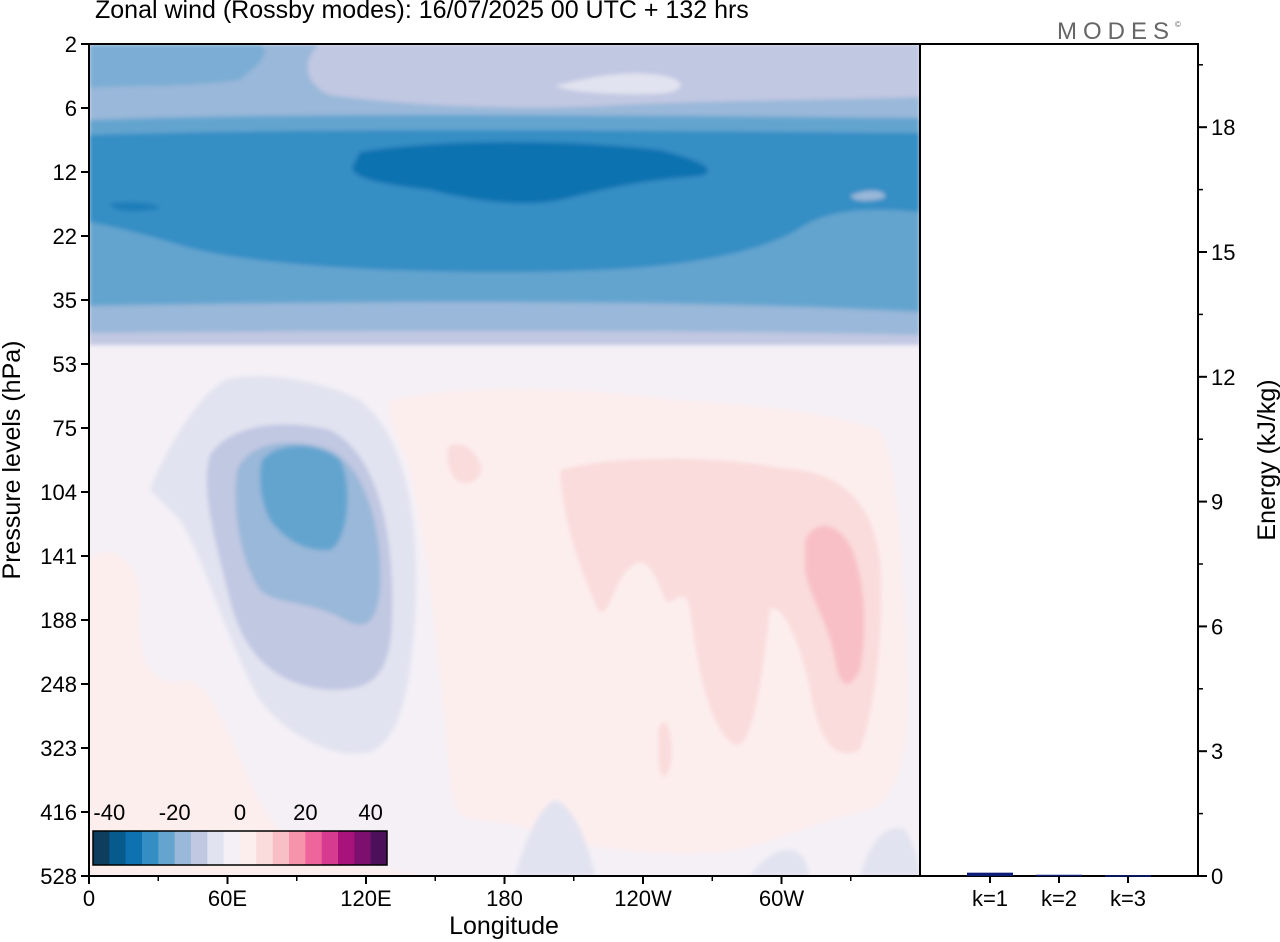 The height and width of the screenshot is (942, 1280). What do you see at coordinates (1223, 377) in the screenshot?
I see `energy-tick-label: 12` at bounding box center [1223, 377].